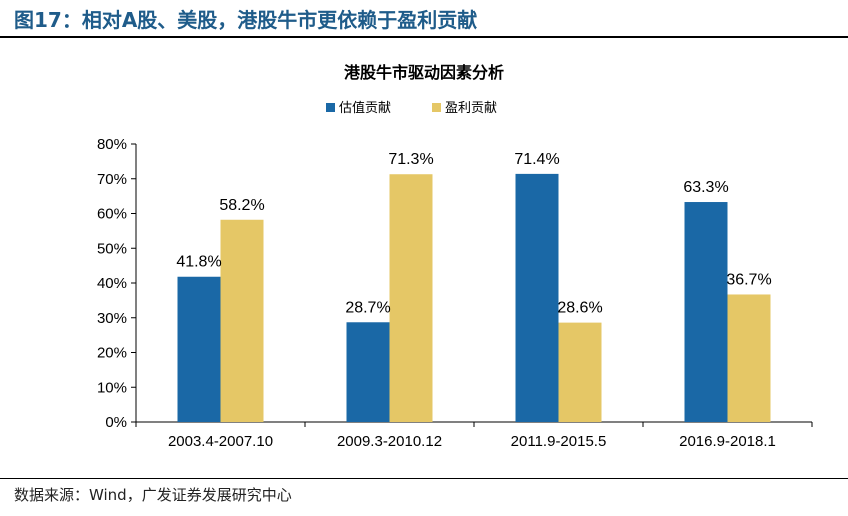  I want to click on y-tick-label: 20%, so click(112, 353).